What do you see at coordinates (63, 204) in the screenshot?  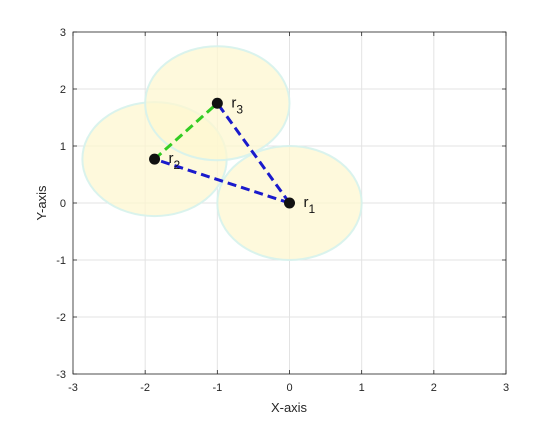 I see `y-tick-label: 0` at bounding box center [63, 204].